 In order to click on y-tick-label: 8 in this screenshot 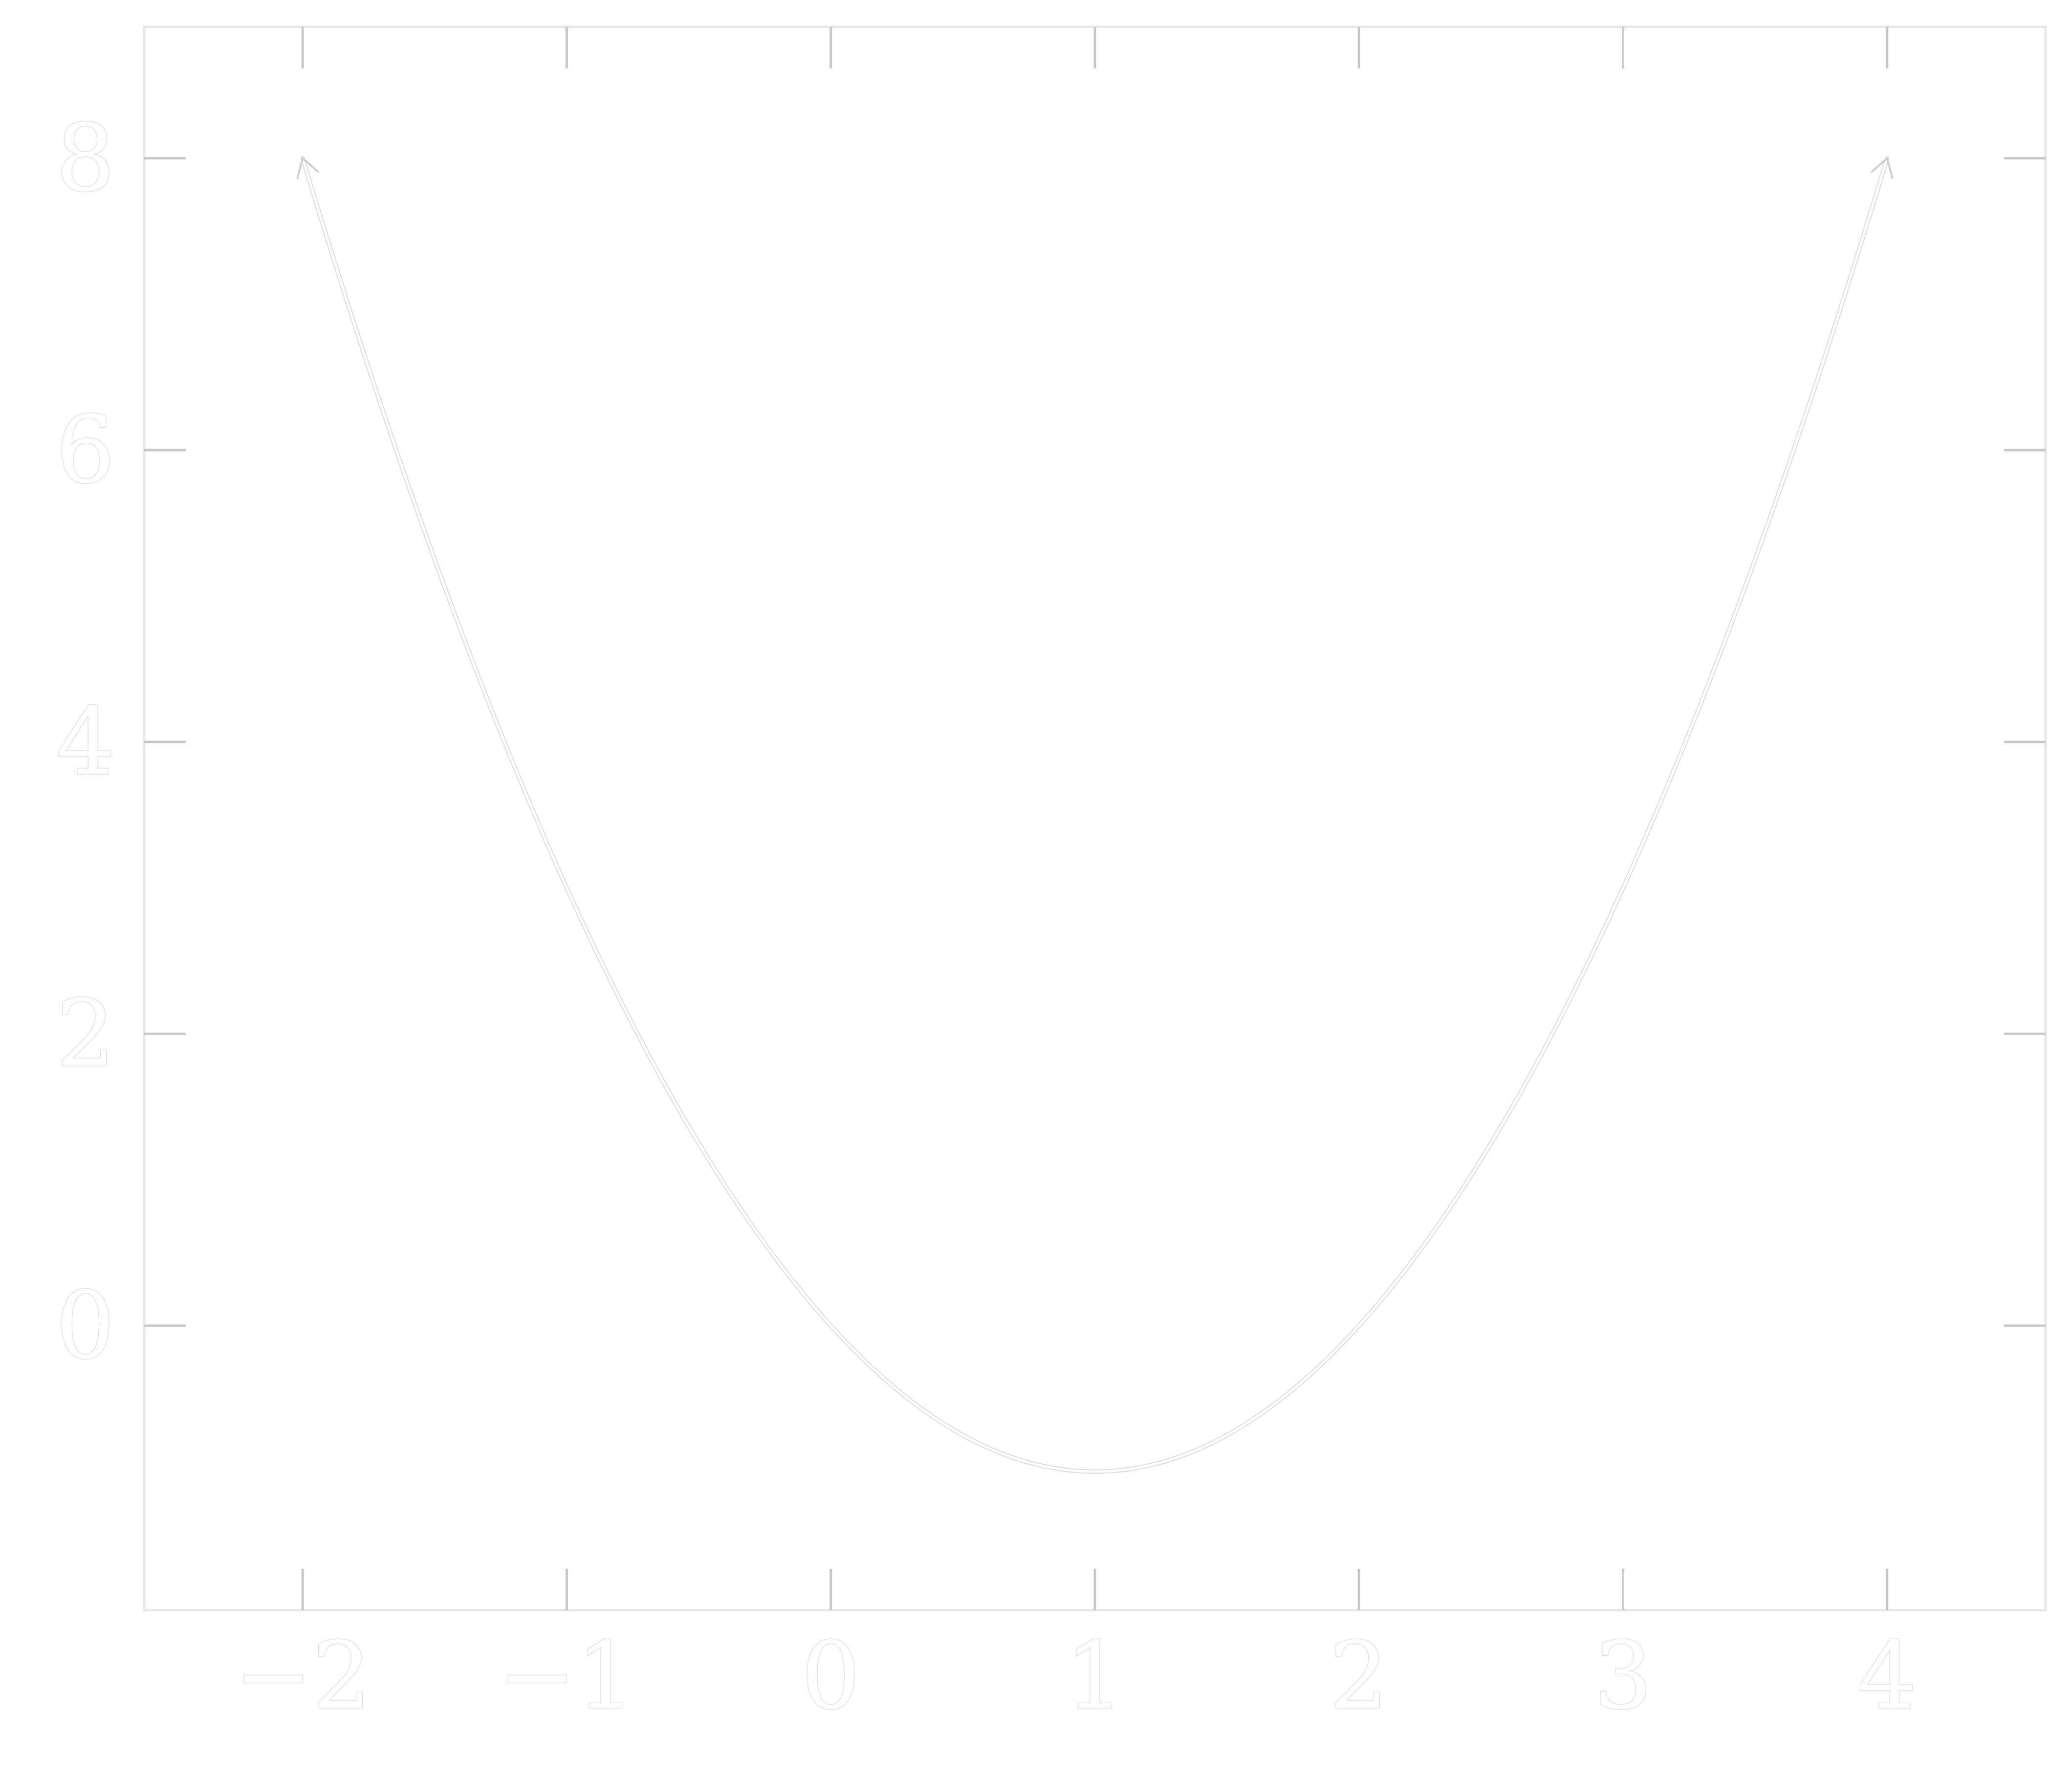, I will do `click(85, 158)`.